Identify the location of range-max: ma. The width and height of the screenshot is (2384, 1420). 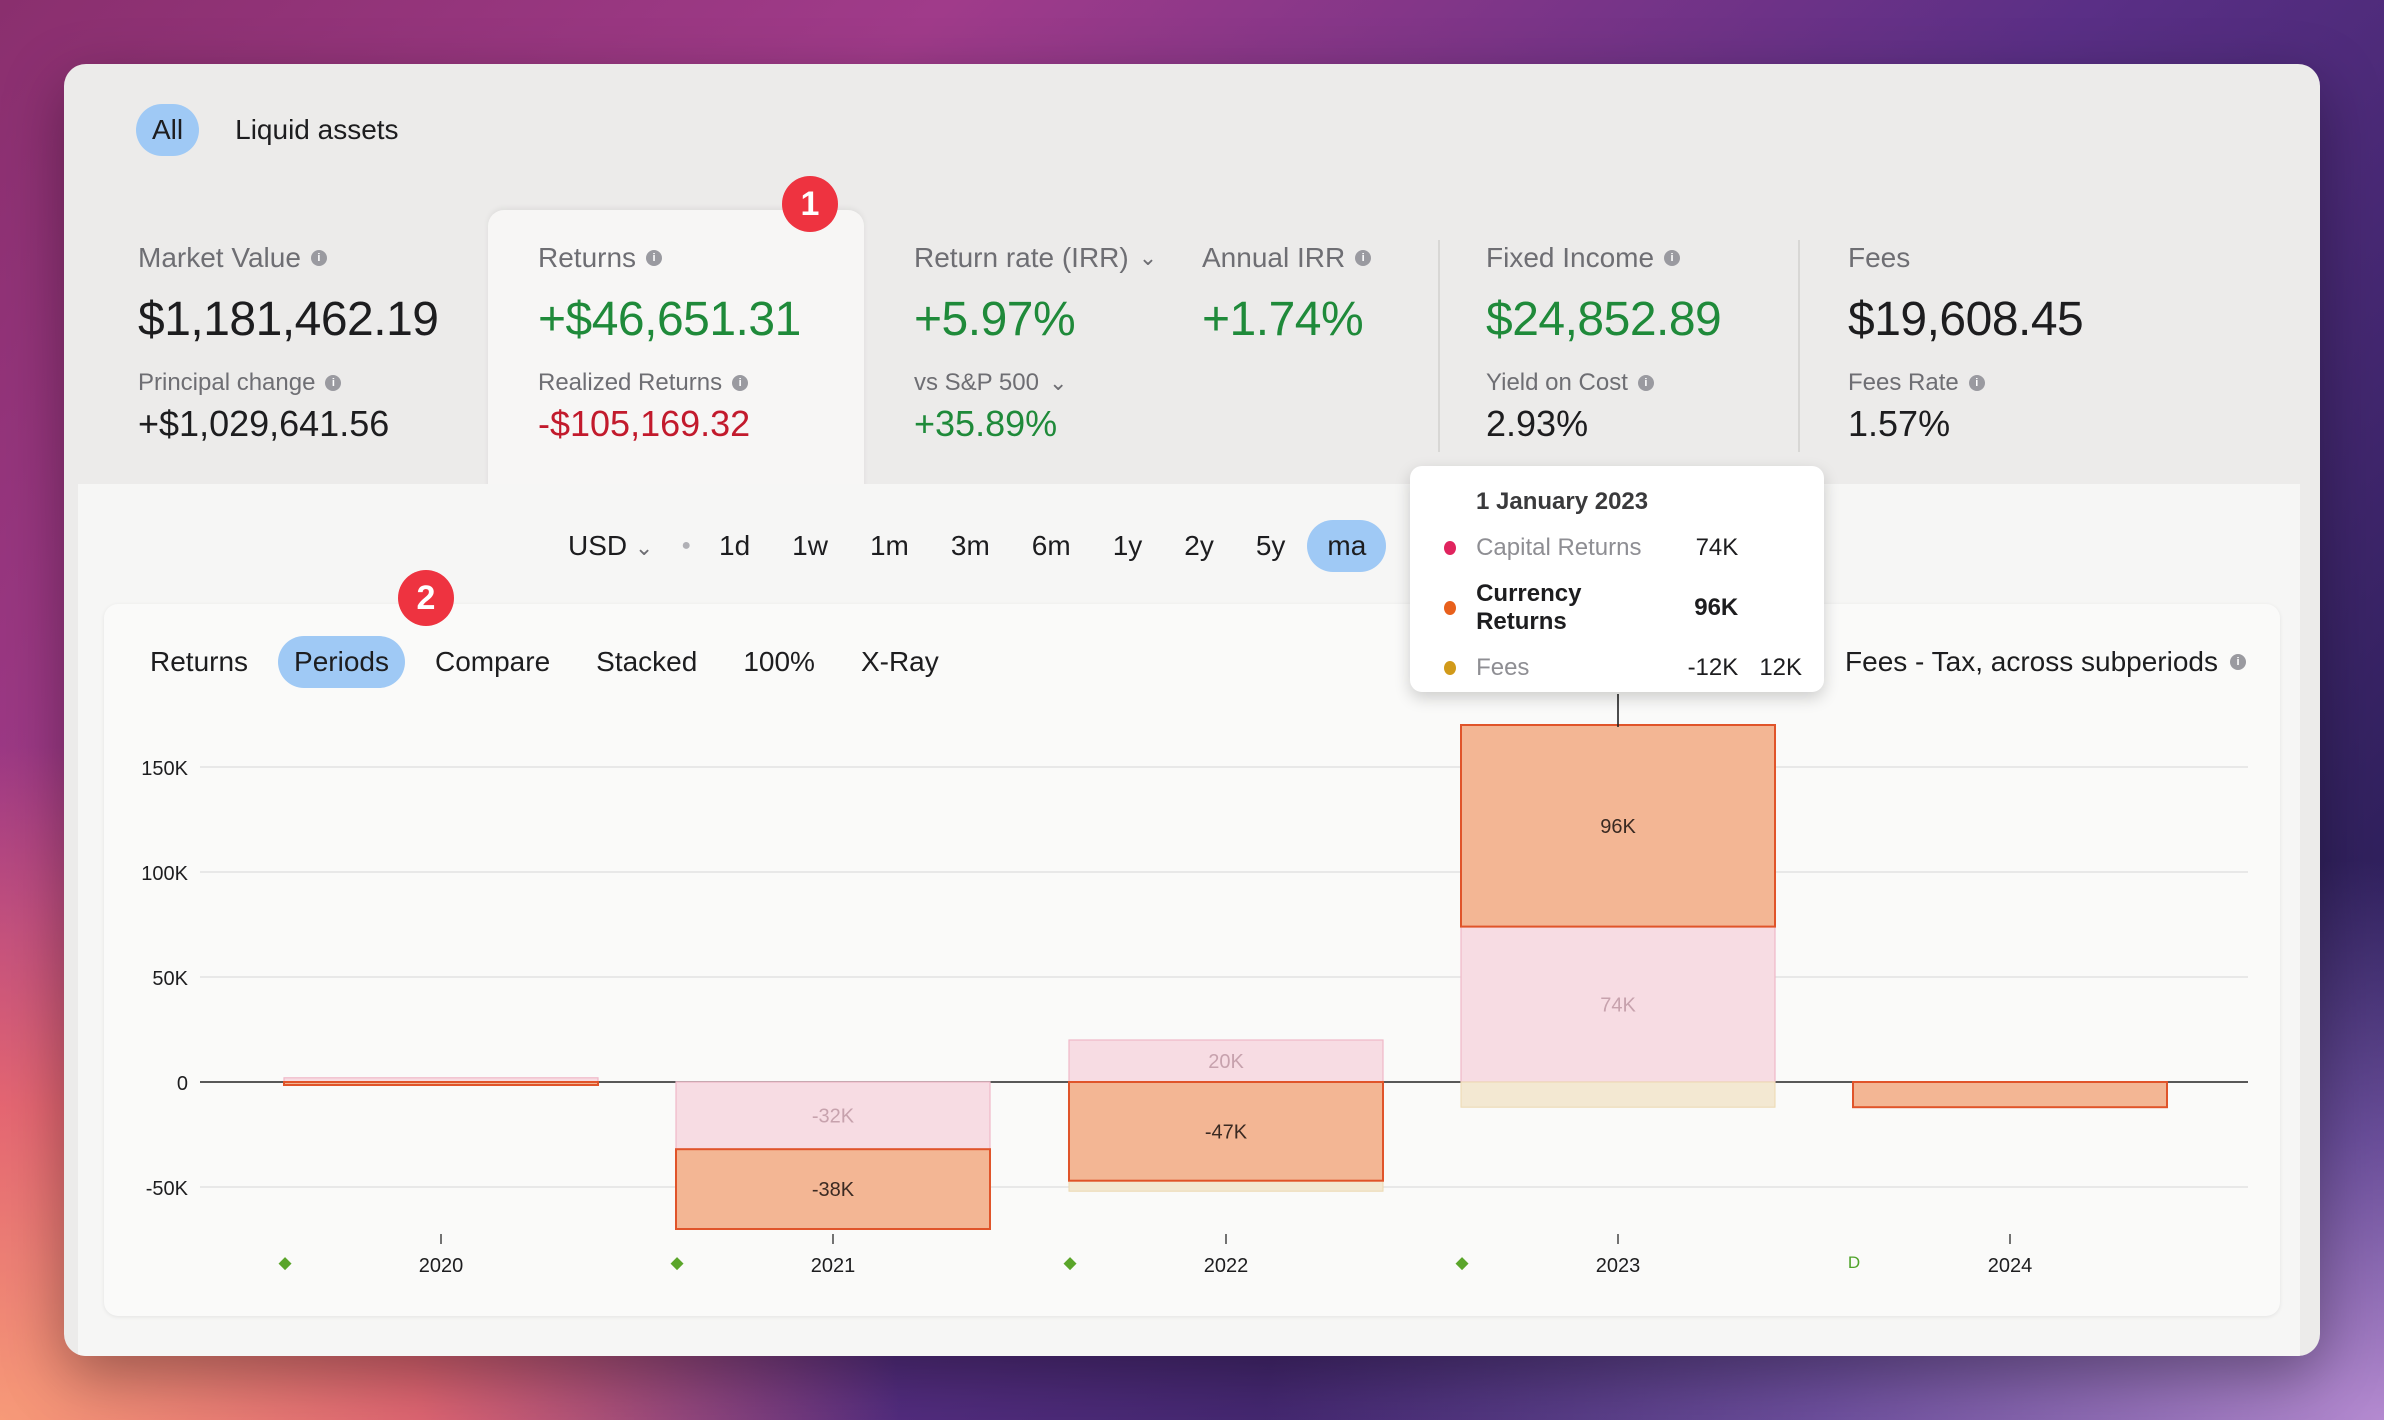
(1347, 546).